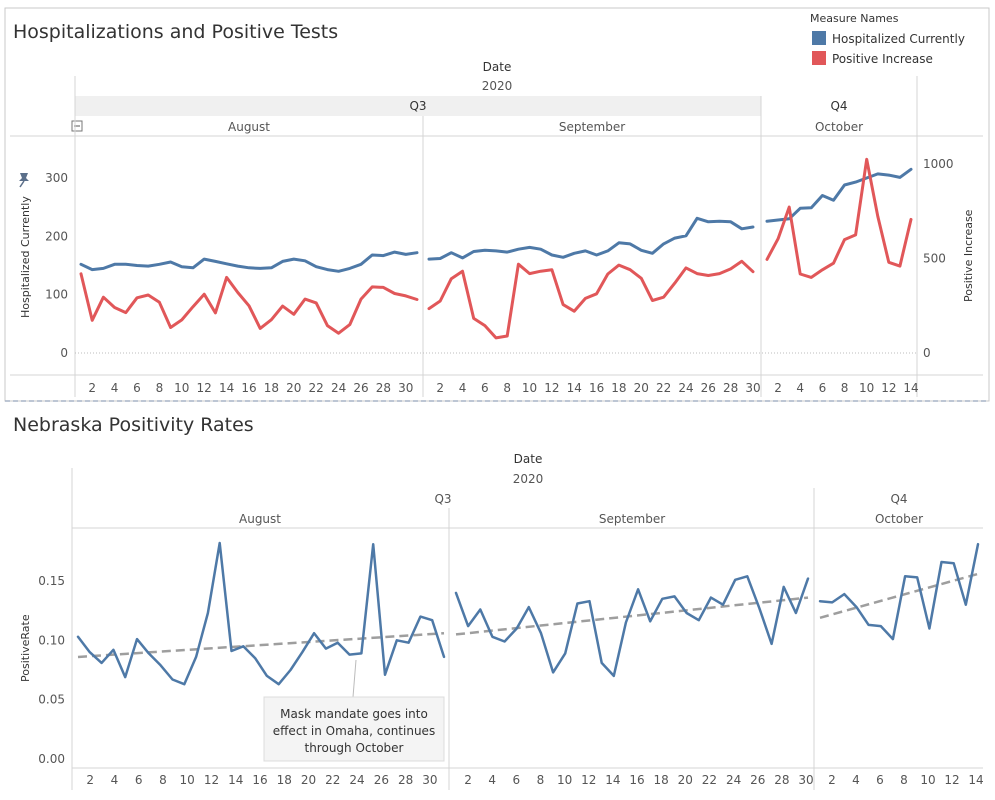 This screenshot has width=995, height=800. What do you see at coordinates (733, 780) in the screenshot?
I see `bottom-x-tick-label: 24` at bounding box center [733, 780].